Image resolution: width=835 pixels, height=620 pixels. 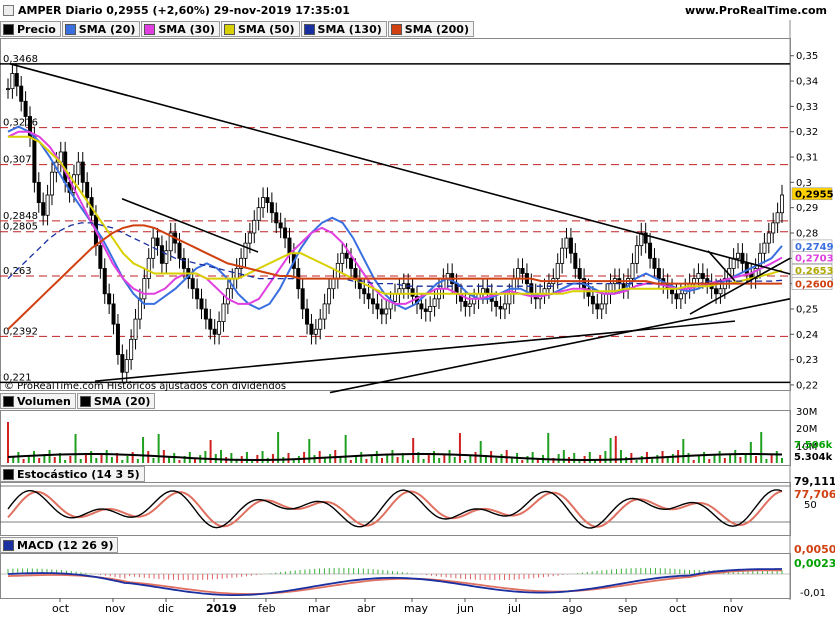 I want to click on stoch-marker-label: 77,706, so click(x=814, y=494).